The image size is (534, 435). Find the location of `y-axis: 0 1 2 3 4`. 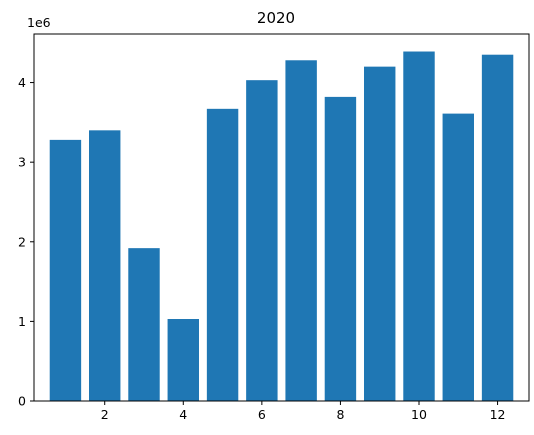

y-axis: 0 1 2 3 4 is located at coordinates (26, 242).